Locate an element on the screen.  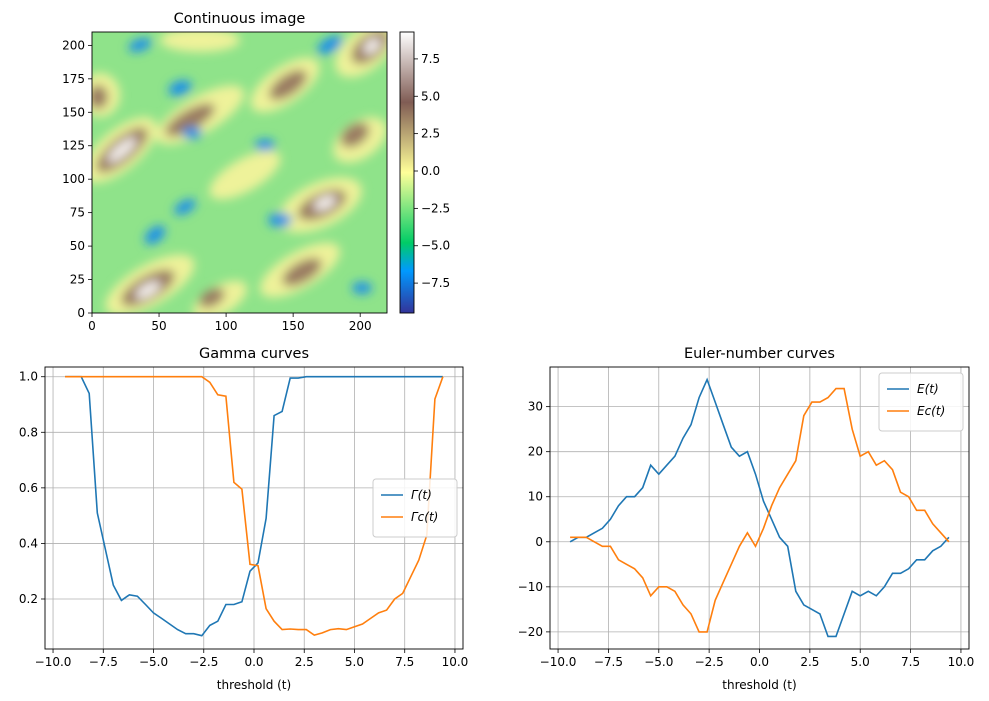
colorbar-tick-label: 0.0 is located at coordinates (430, 171).